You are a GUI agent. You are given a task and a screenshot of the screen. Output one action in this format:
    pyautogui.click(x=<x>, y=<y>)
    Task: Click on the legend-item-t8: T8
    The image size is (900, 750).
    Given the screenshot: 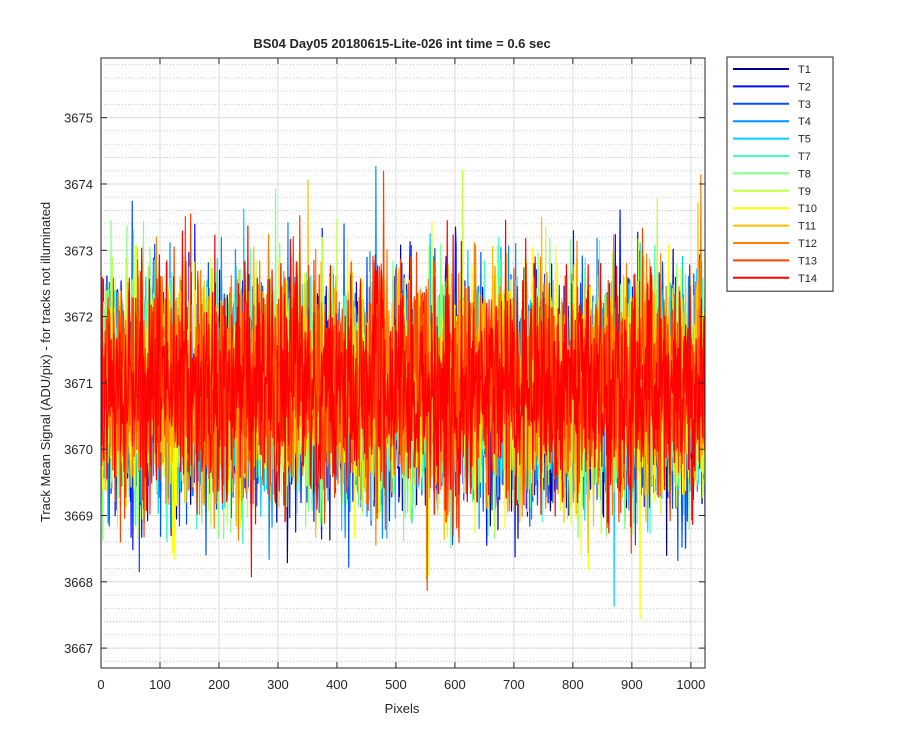 What is the action you would take?
    pyautogui.click(x=772, y=174)
    